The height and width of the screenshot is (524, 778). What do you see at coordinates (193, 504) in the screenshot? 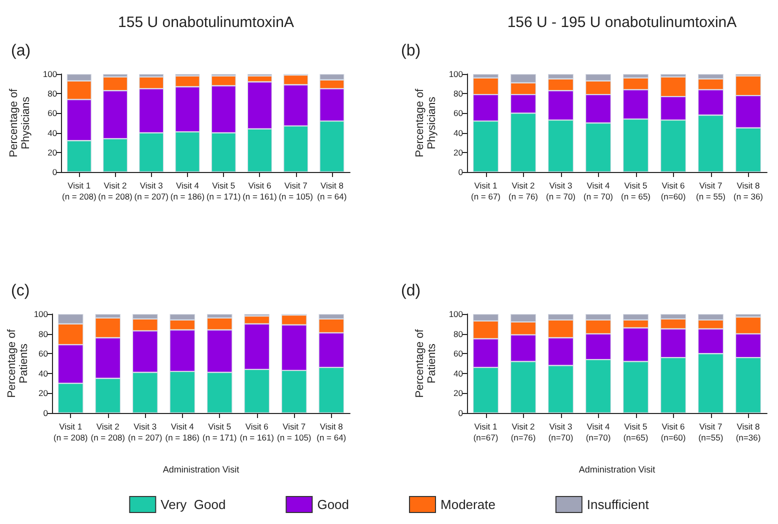
I see `legend-label: Very Good` at bounding box center [193, 504].